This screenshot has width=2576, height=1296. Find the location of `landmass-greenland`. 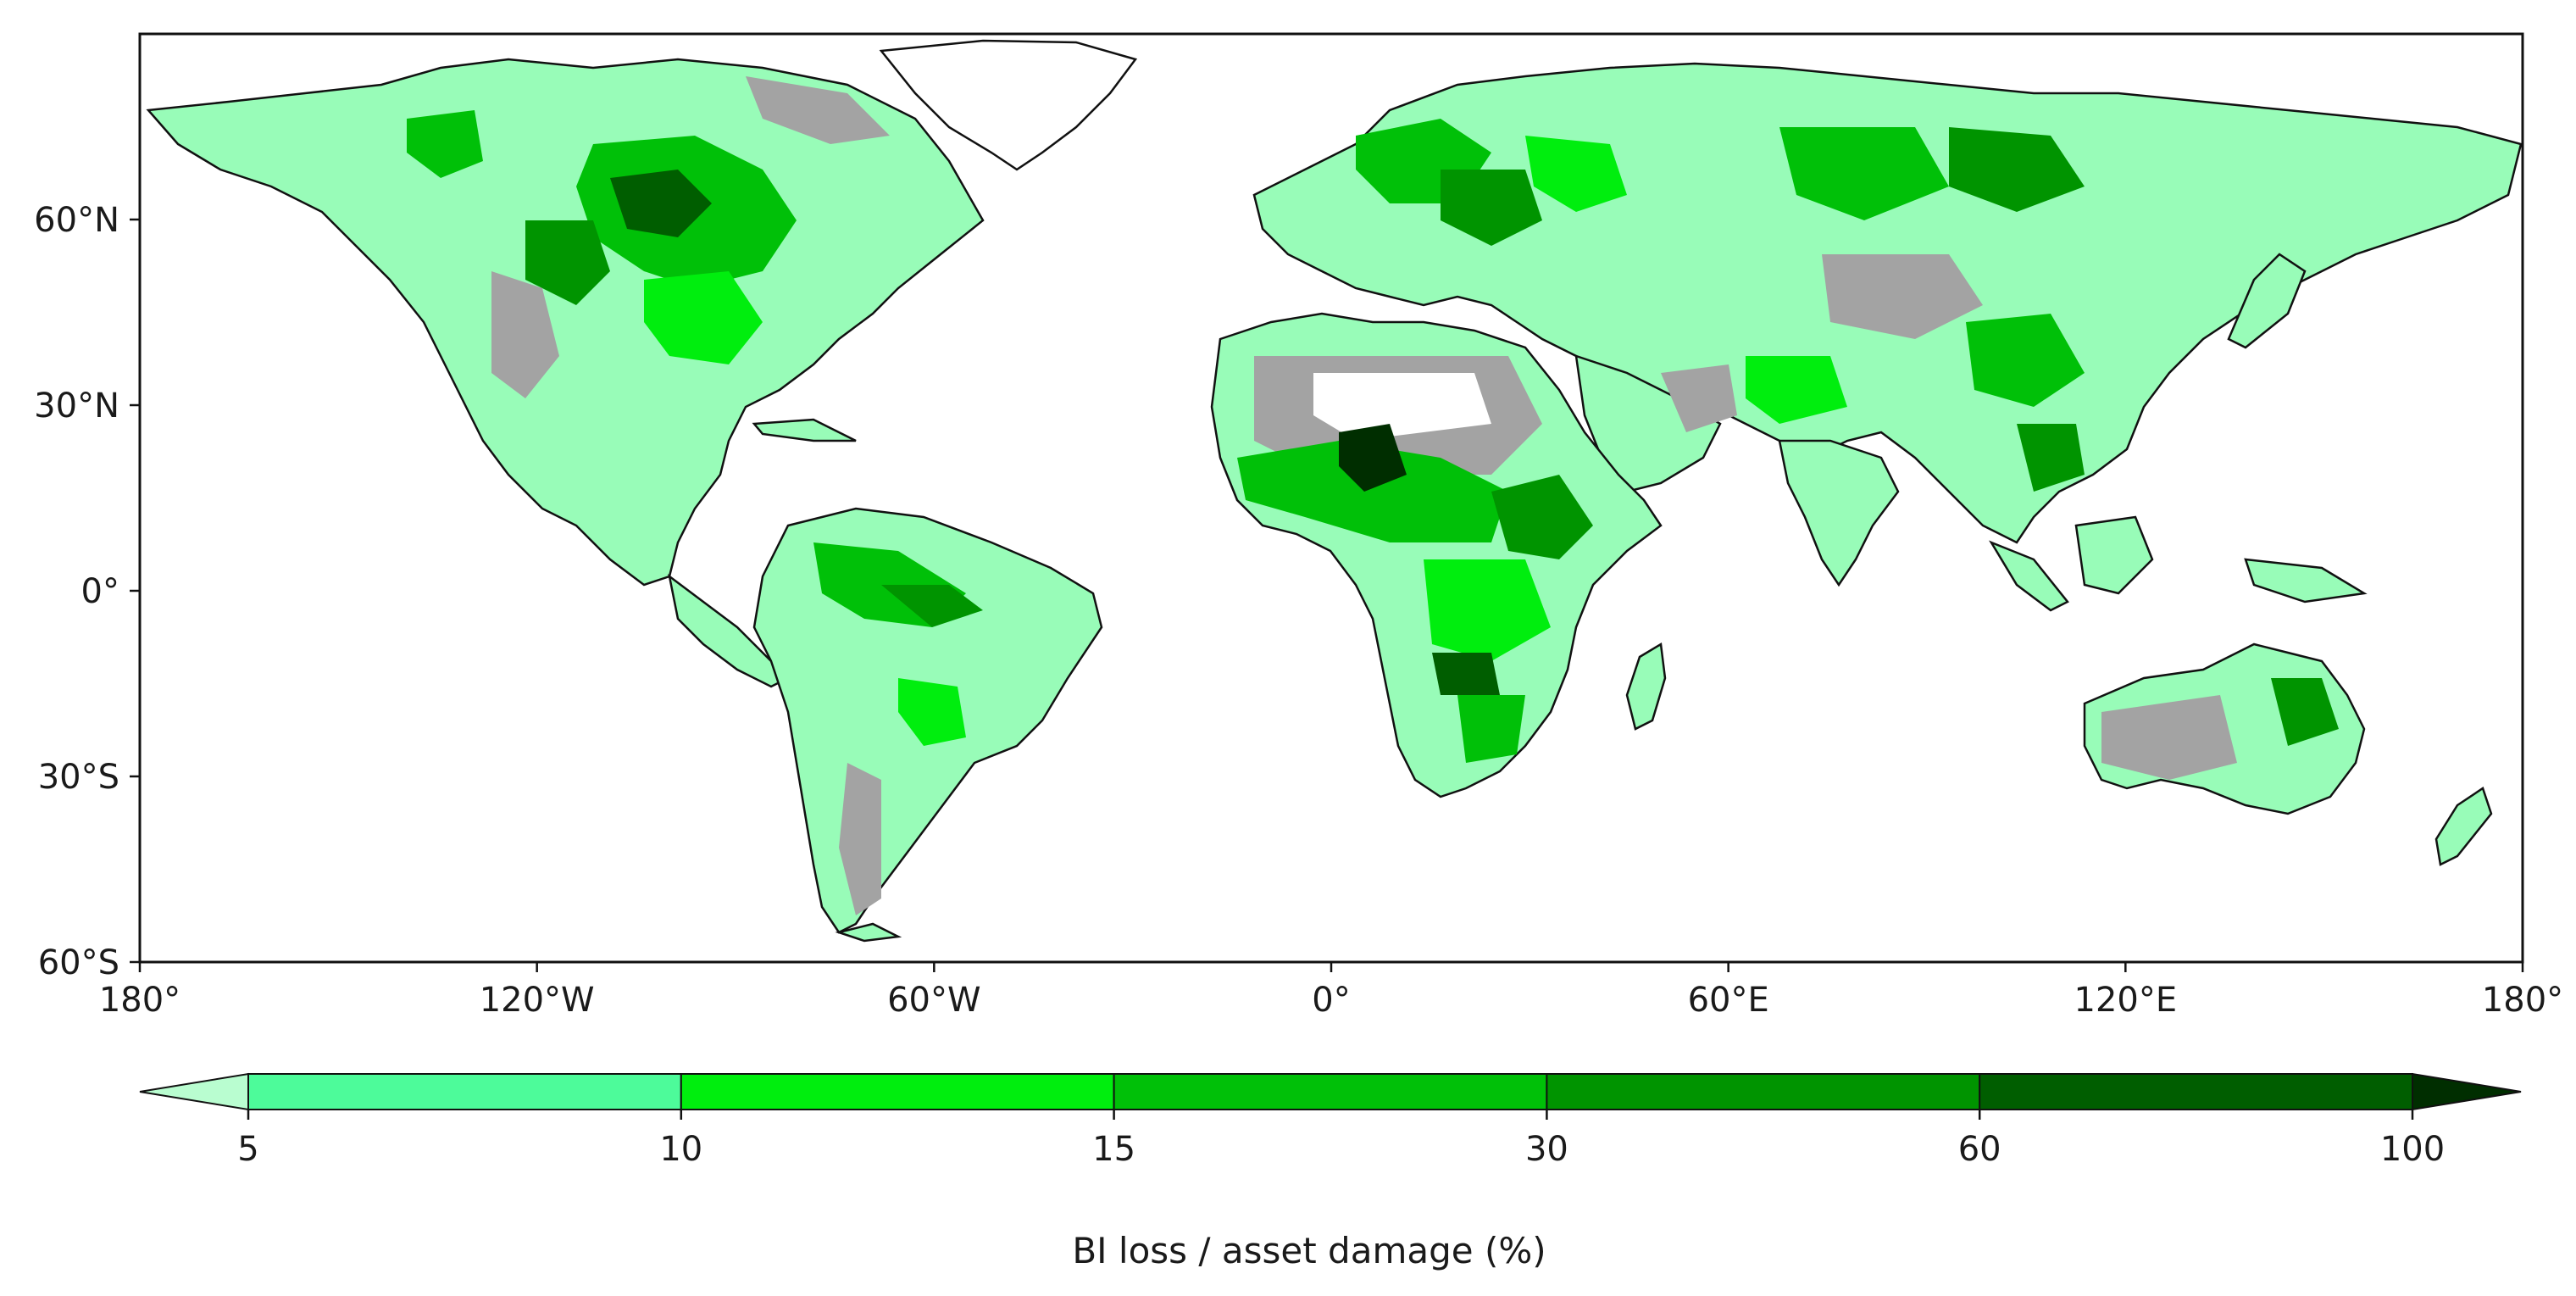

landmass-greenland is located at coordinates (1009, 105).